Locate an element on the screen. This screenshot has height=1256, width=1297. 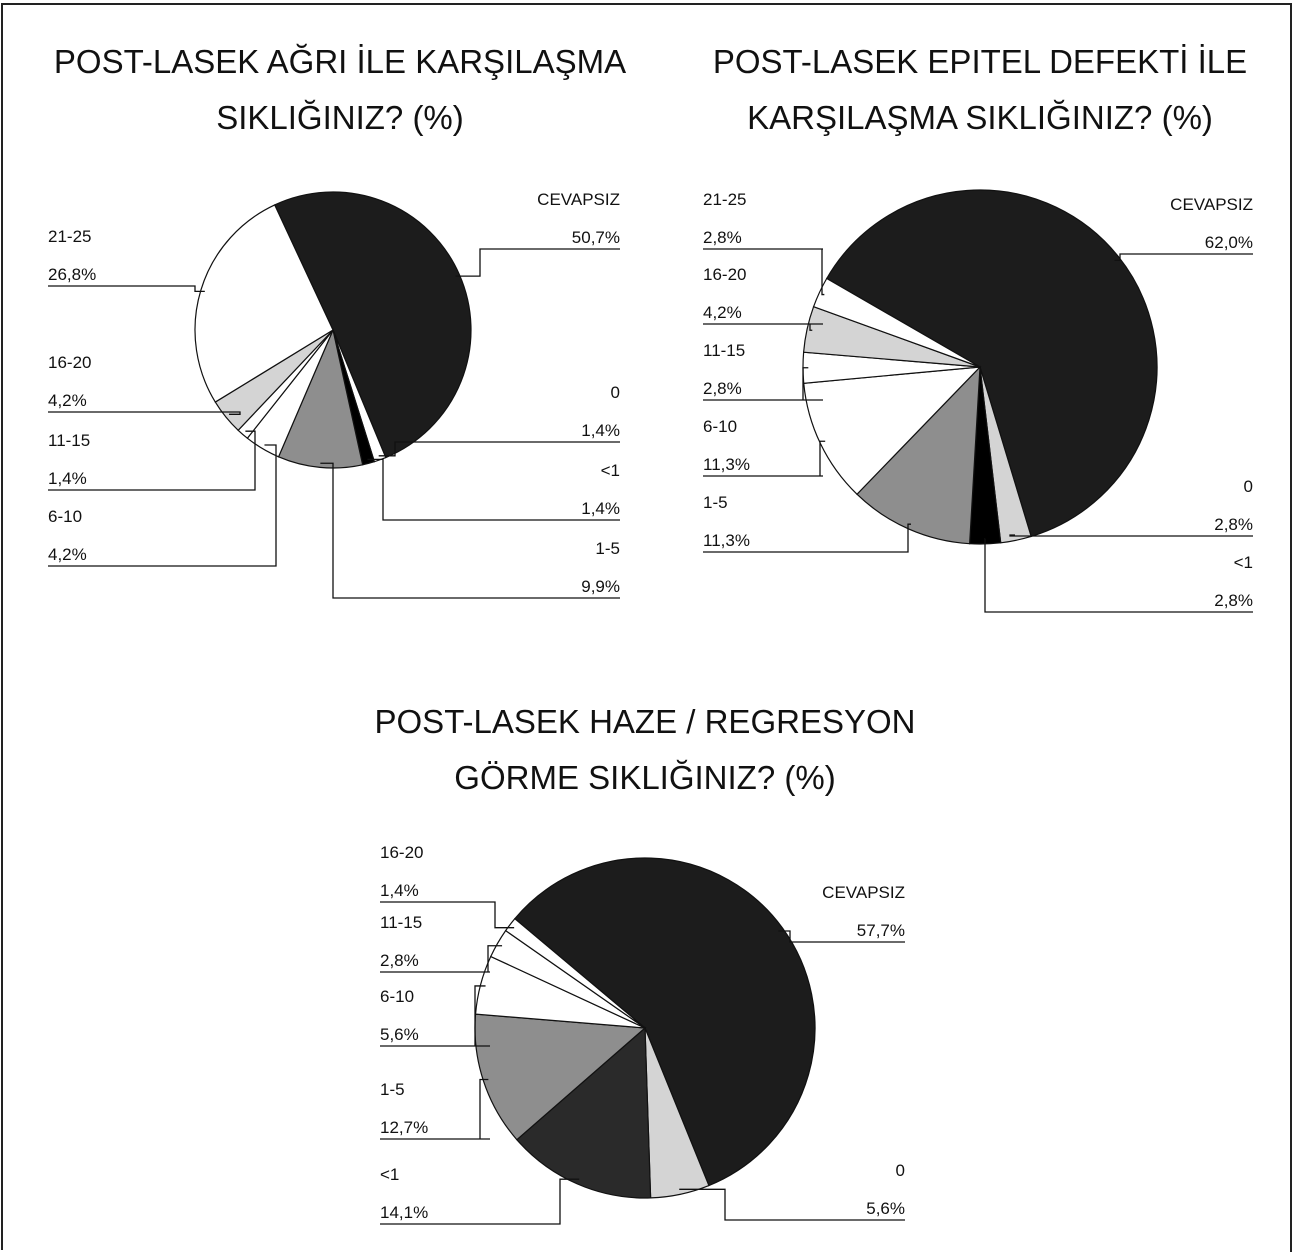
slice-value-label: 62,0% is located at coordinates (1229, 242).